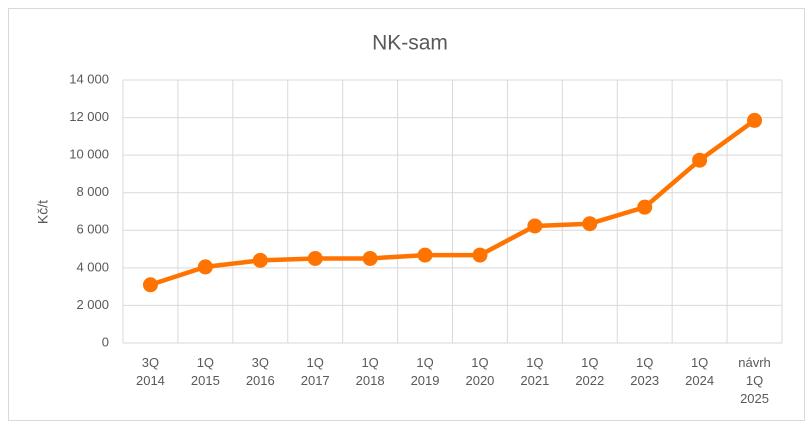 Image resolution: width=810 pixels, height=424 pixels. What do you see at coordinates (150, 371) in the screenshot?
I see `x-tick-label: 3Q 2014` at bounding box center [150, 371].